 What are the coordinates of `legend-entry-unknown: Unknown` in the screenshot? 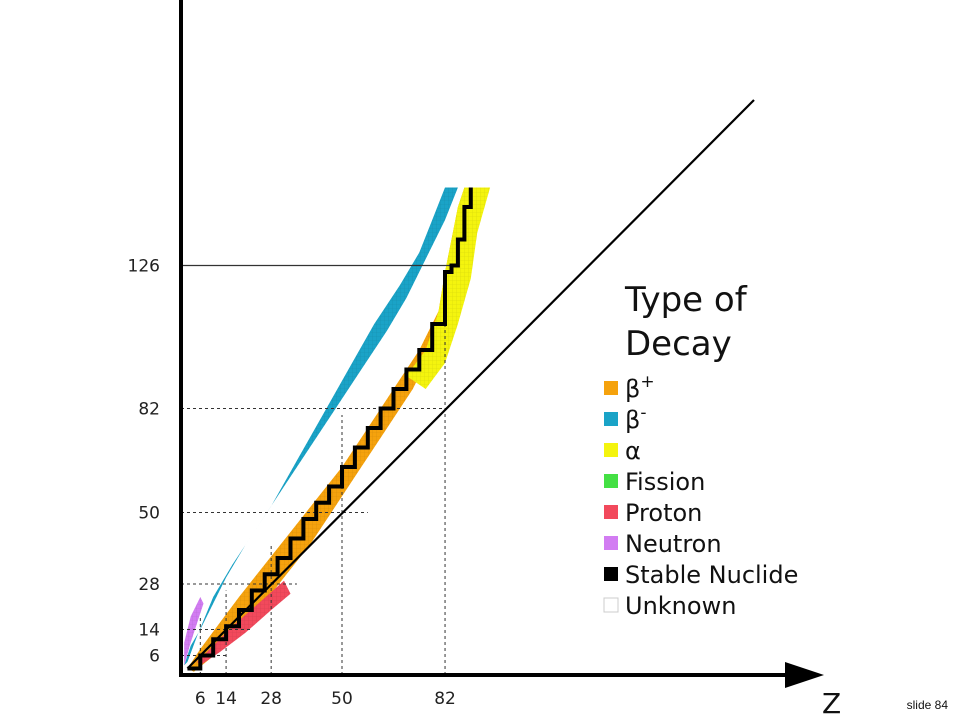 It's located at (669, 606).